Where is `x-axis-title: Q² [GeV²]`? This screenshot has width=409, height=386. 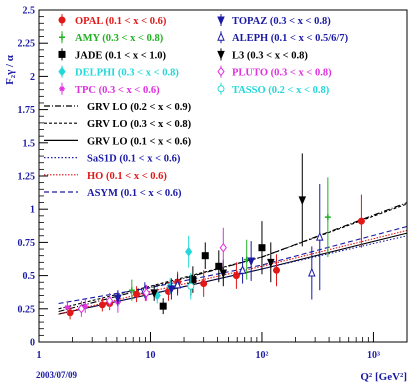
x-axis-title: Q² [GeV²] is located at coordinates (383, 377).